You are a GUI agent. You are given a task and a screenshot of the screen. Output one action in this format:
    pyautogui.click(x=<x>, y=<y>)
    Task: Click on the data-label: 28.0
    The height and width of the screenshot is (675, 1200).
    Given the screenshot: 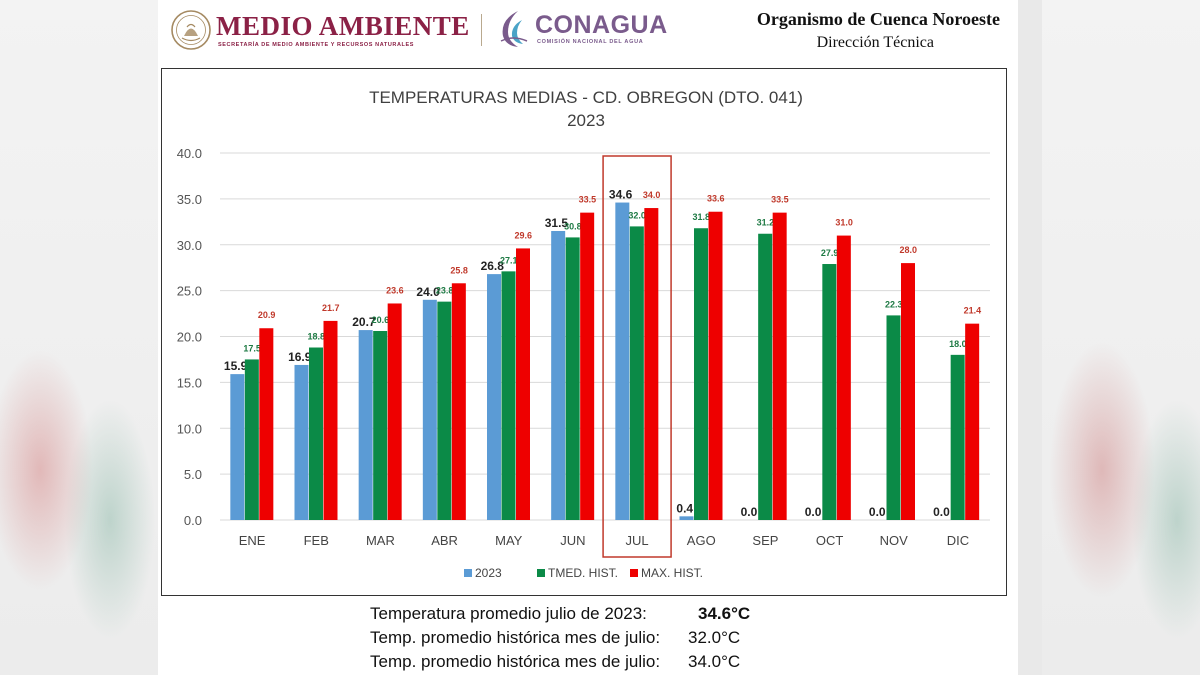 What is the action you would take?
    pyautogui.click(x=908, y=250)
    